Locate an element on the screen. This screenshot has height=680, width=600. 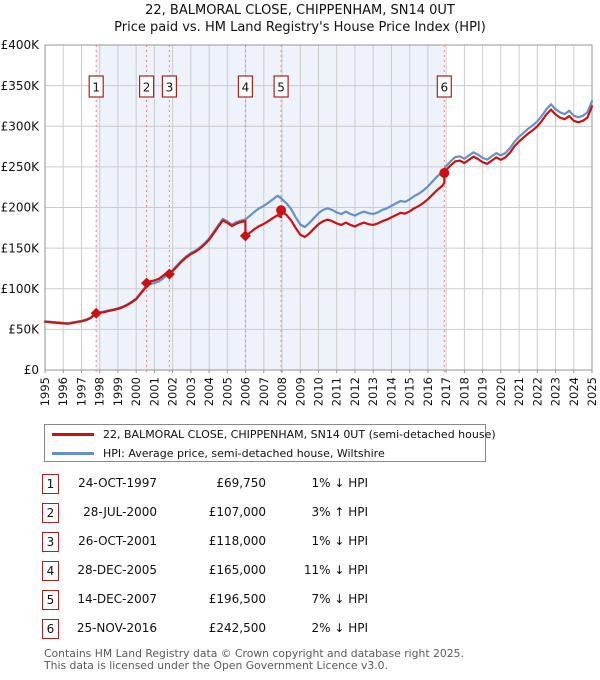
table-row: 2 28-JUL-2000 £107,000 3% ↑ HPI is located at coordinates (207, 513).